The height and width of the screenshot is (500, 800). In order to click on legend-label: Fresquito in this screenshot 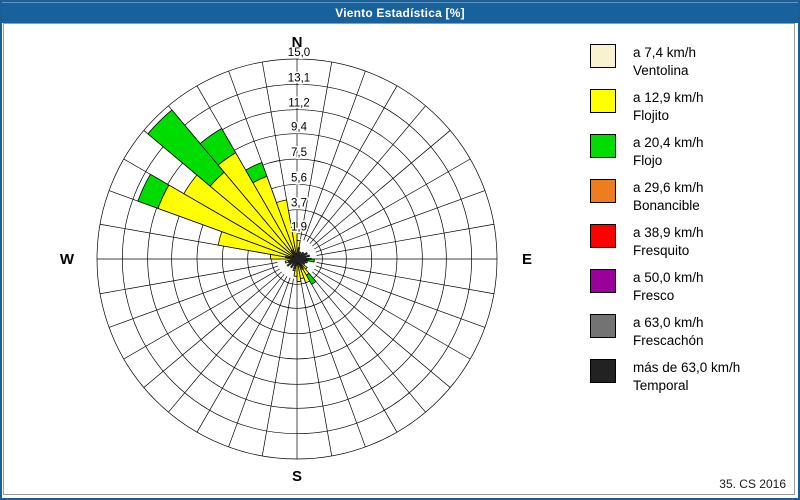, I will do `click(661, 250)`.